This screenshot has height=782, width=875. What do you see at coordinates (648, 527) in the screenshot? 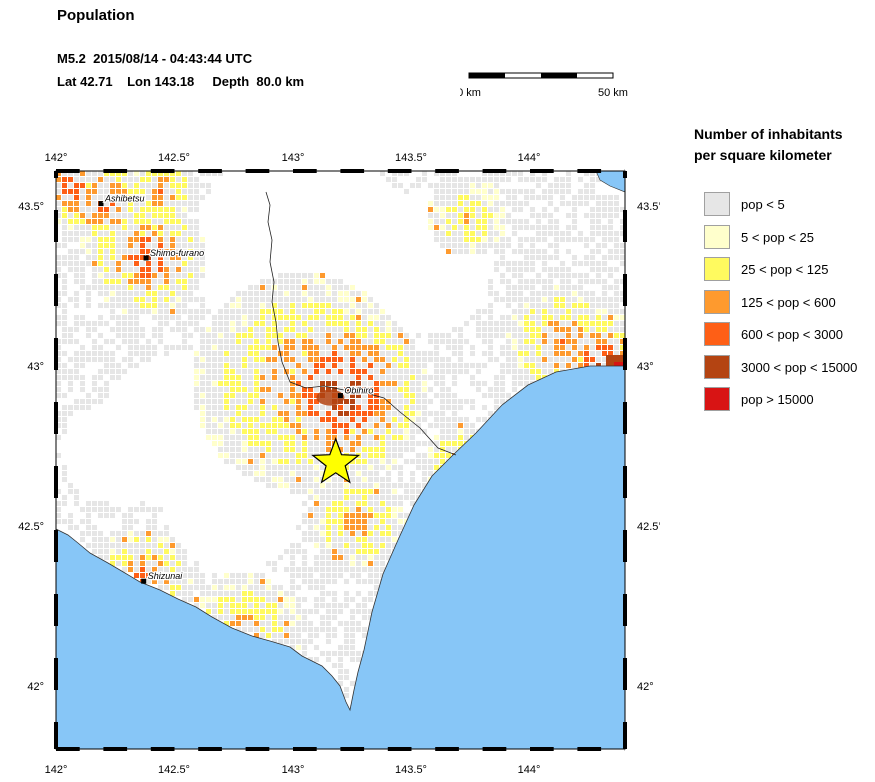
I see `lat-label-right-42.5: 42.5°` at bounding box center [648, 527].